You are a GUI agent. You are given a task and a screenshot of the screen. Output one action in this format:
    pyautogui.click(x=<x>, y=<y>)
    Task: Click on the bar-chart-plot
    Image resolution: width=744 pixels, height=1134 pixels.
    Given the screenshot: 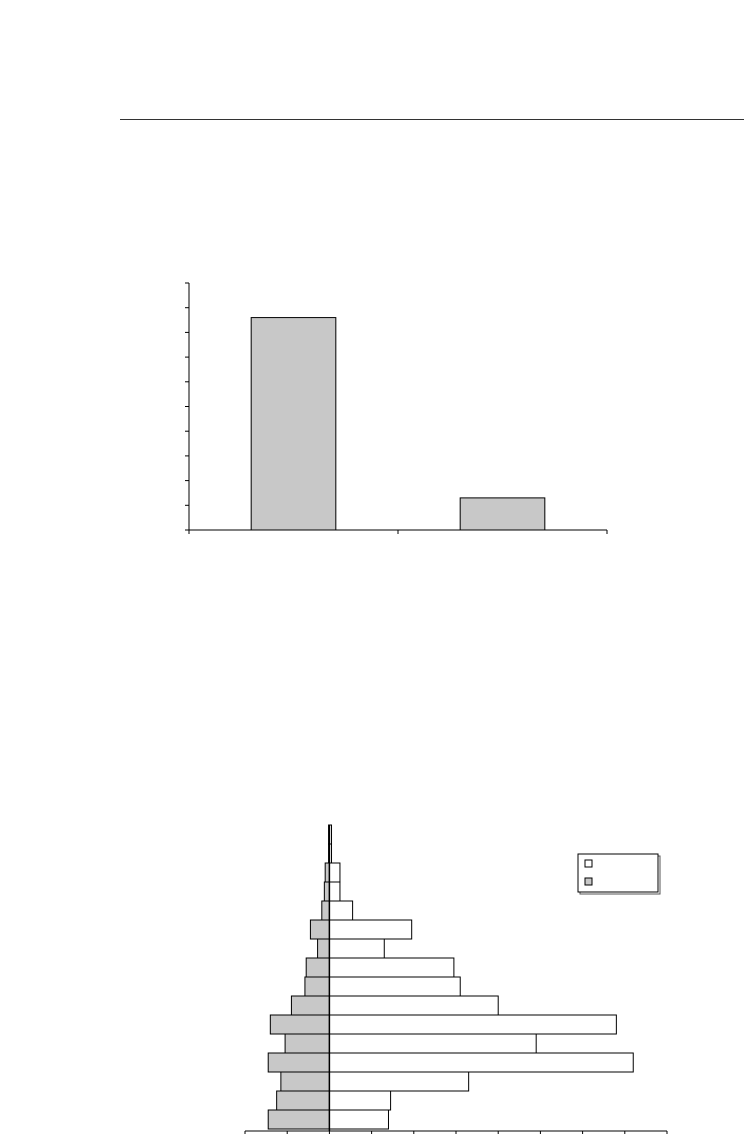 What is the action you would take?
    pyautogui.click(x=396, y=408)
    